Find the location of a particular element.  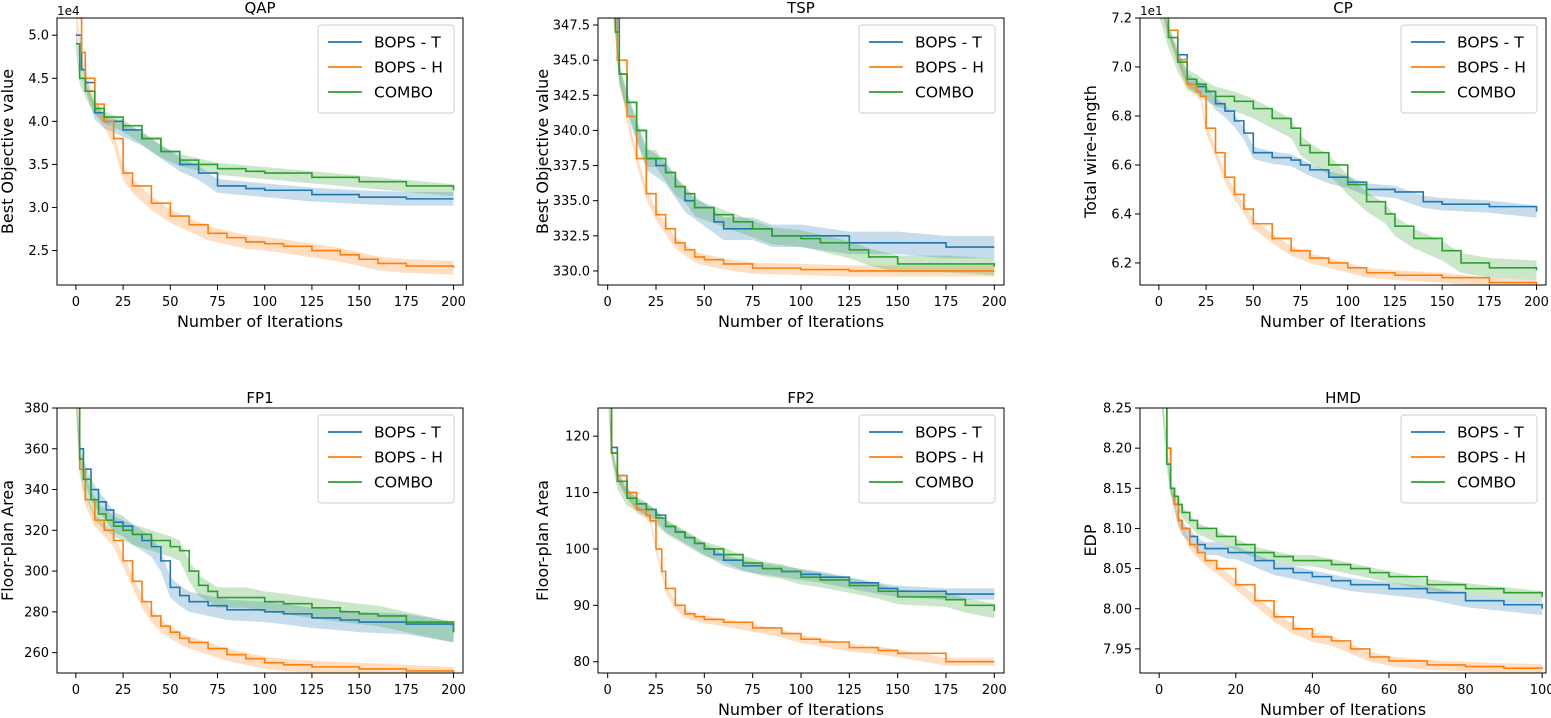

tsp-xtick-label: 150 is located at coordinates (897, 302).